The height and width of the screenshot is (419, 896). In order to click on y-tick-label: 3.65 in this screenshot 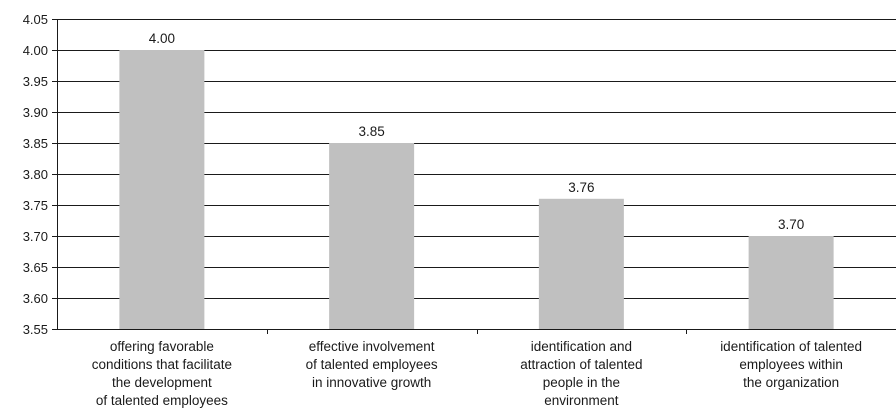, I will do `click(35, 267)`.